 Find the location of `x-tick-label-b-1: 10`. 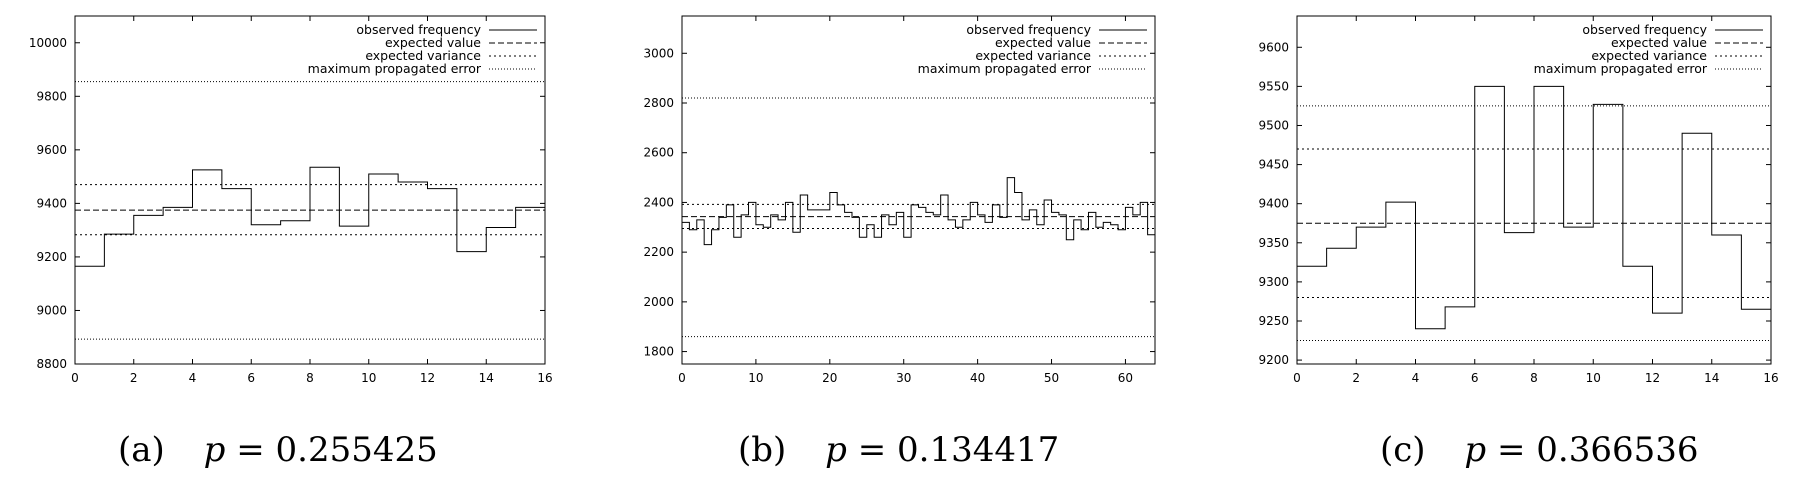

x-tick-label-b-1: 10 is located at coordinates (755, 378).